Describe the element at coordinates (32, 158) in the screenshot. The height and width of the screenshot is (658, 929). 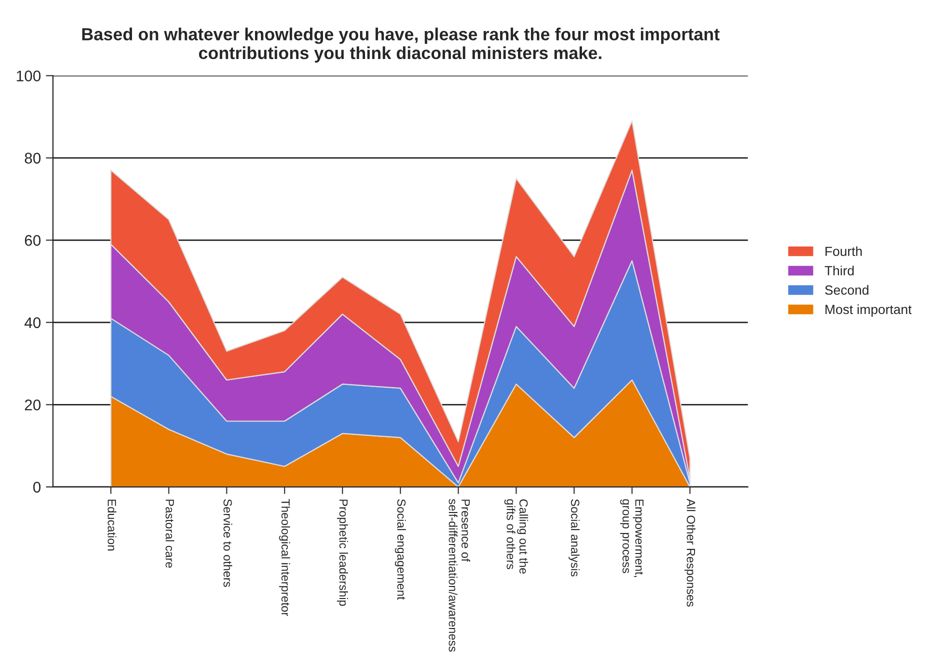
I see `y-tick-label: 80` at that location.